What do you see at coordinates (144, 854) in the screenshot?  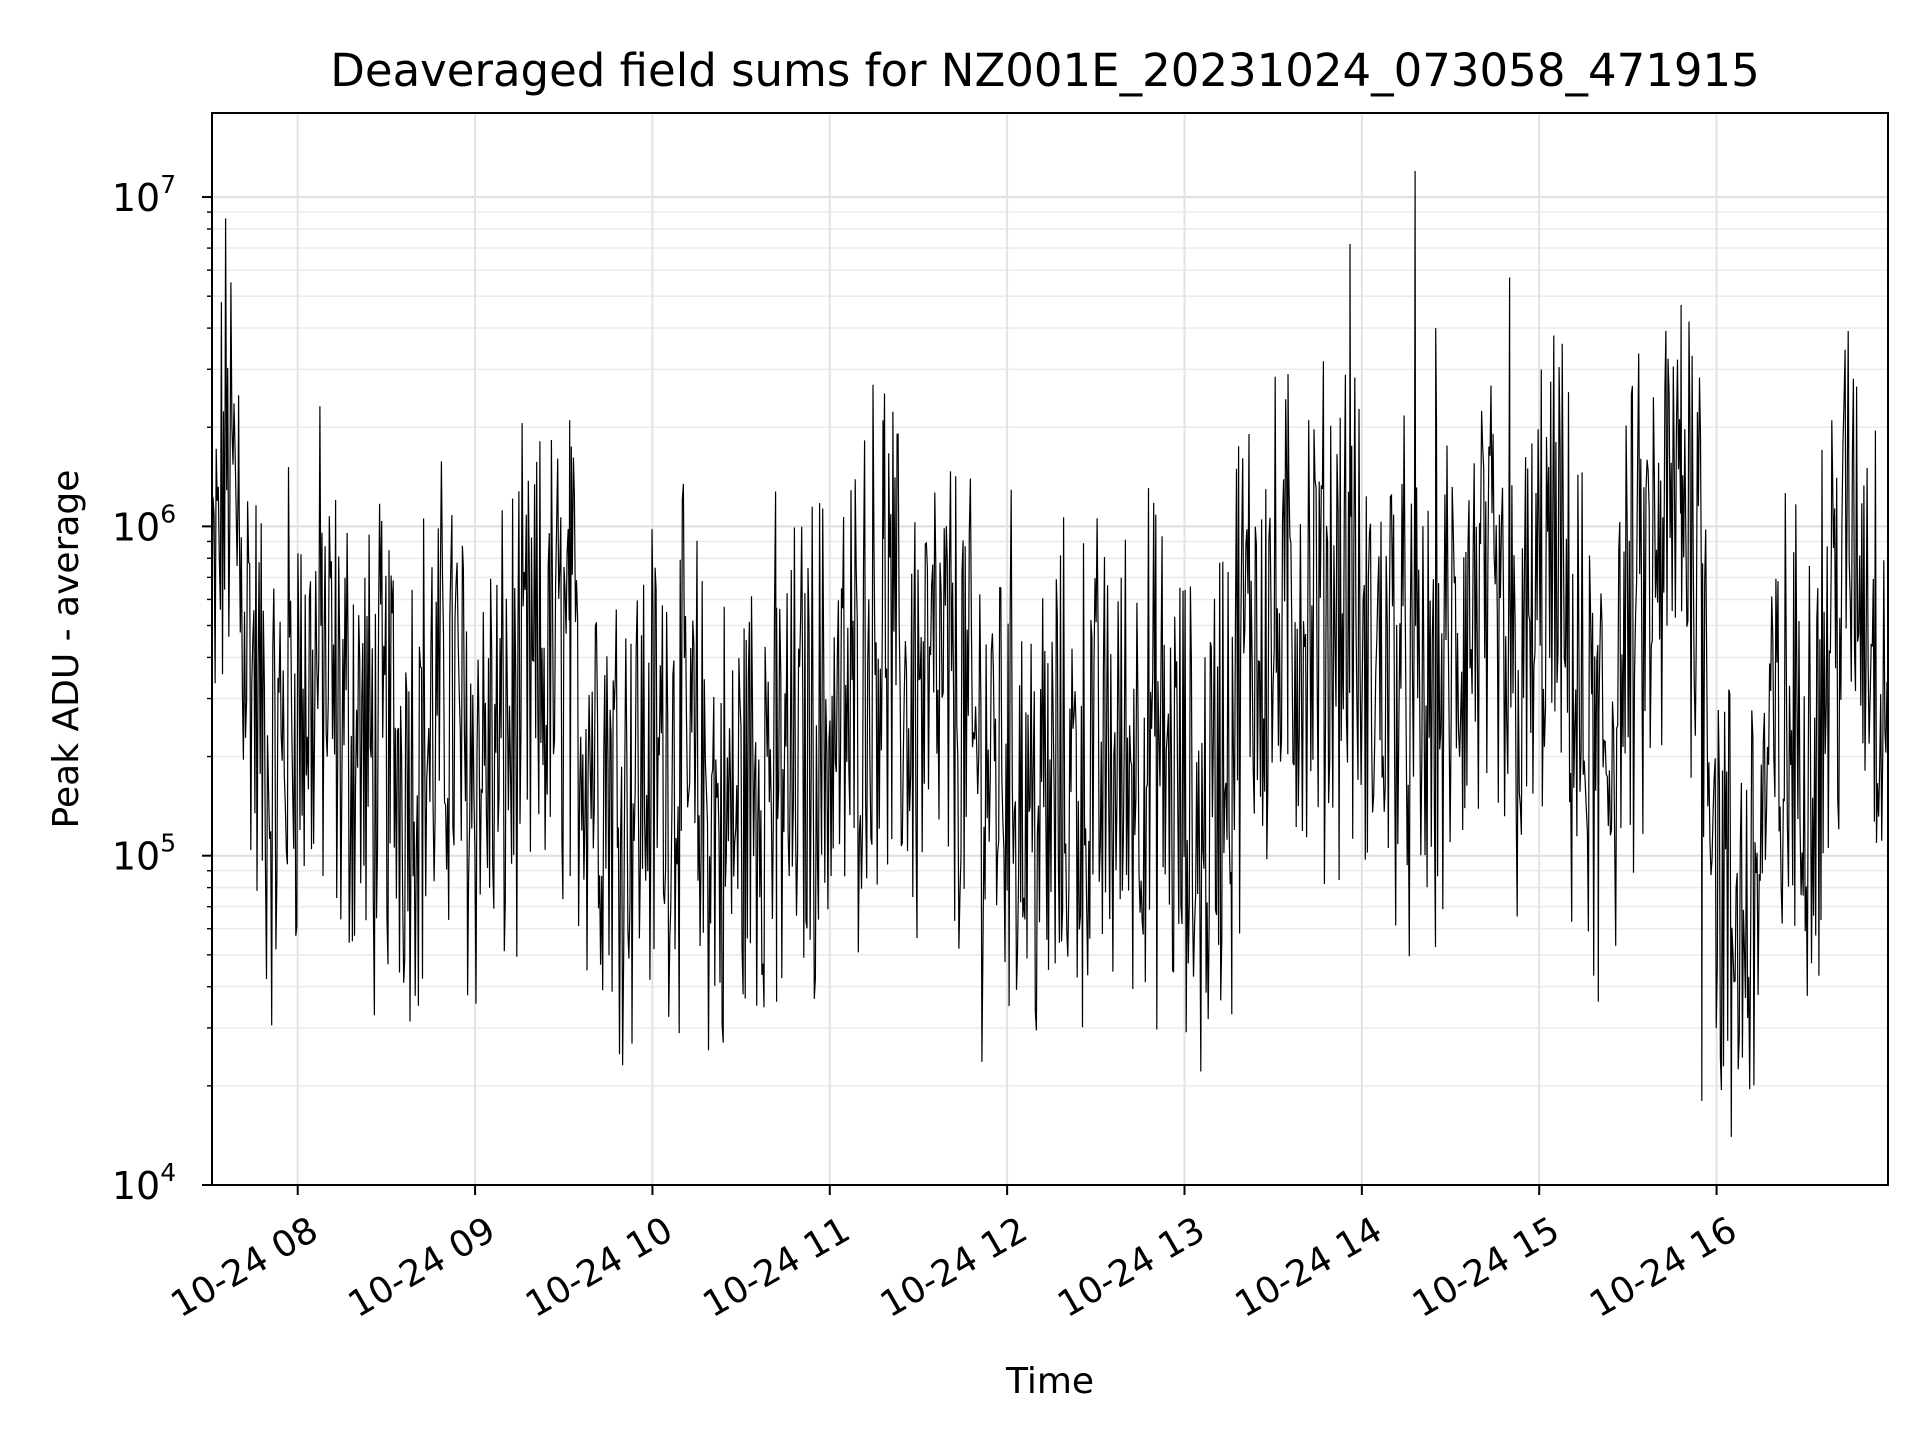 I see `y-tick-label: 10⁵` at bounding box center [144, 854].